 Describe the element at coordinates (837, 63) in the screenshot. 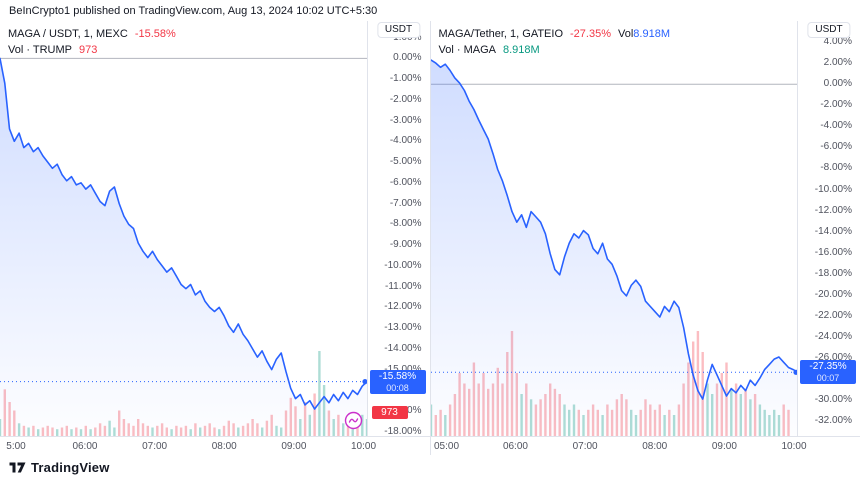

I see `y-tick-label: 2.00%` at that location.